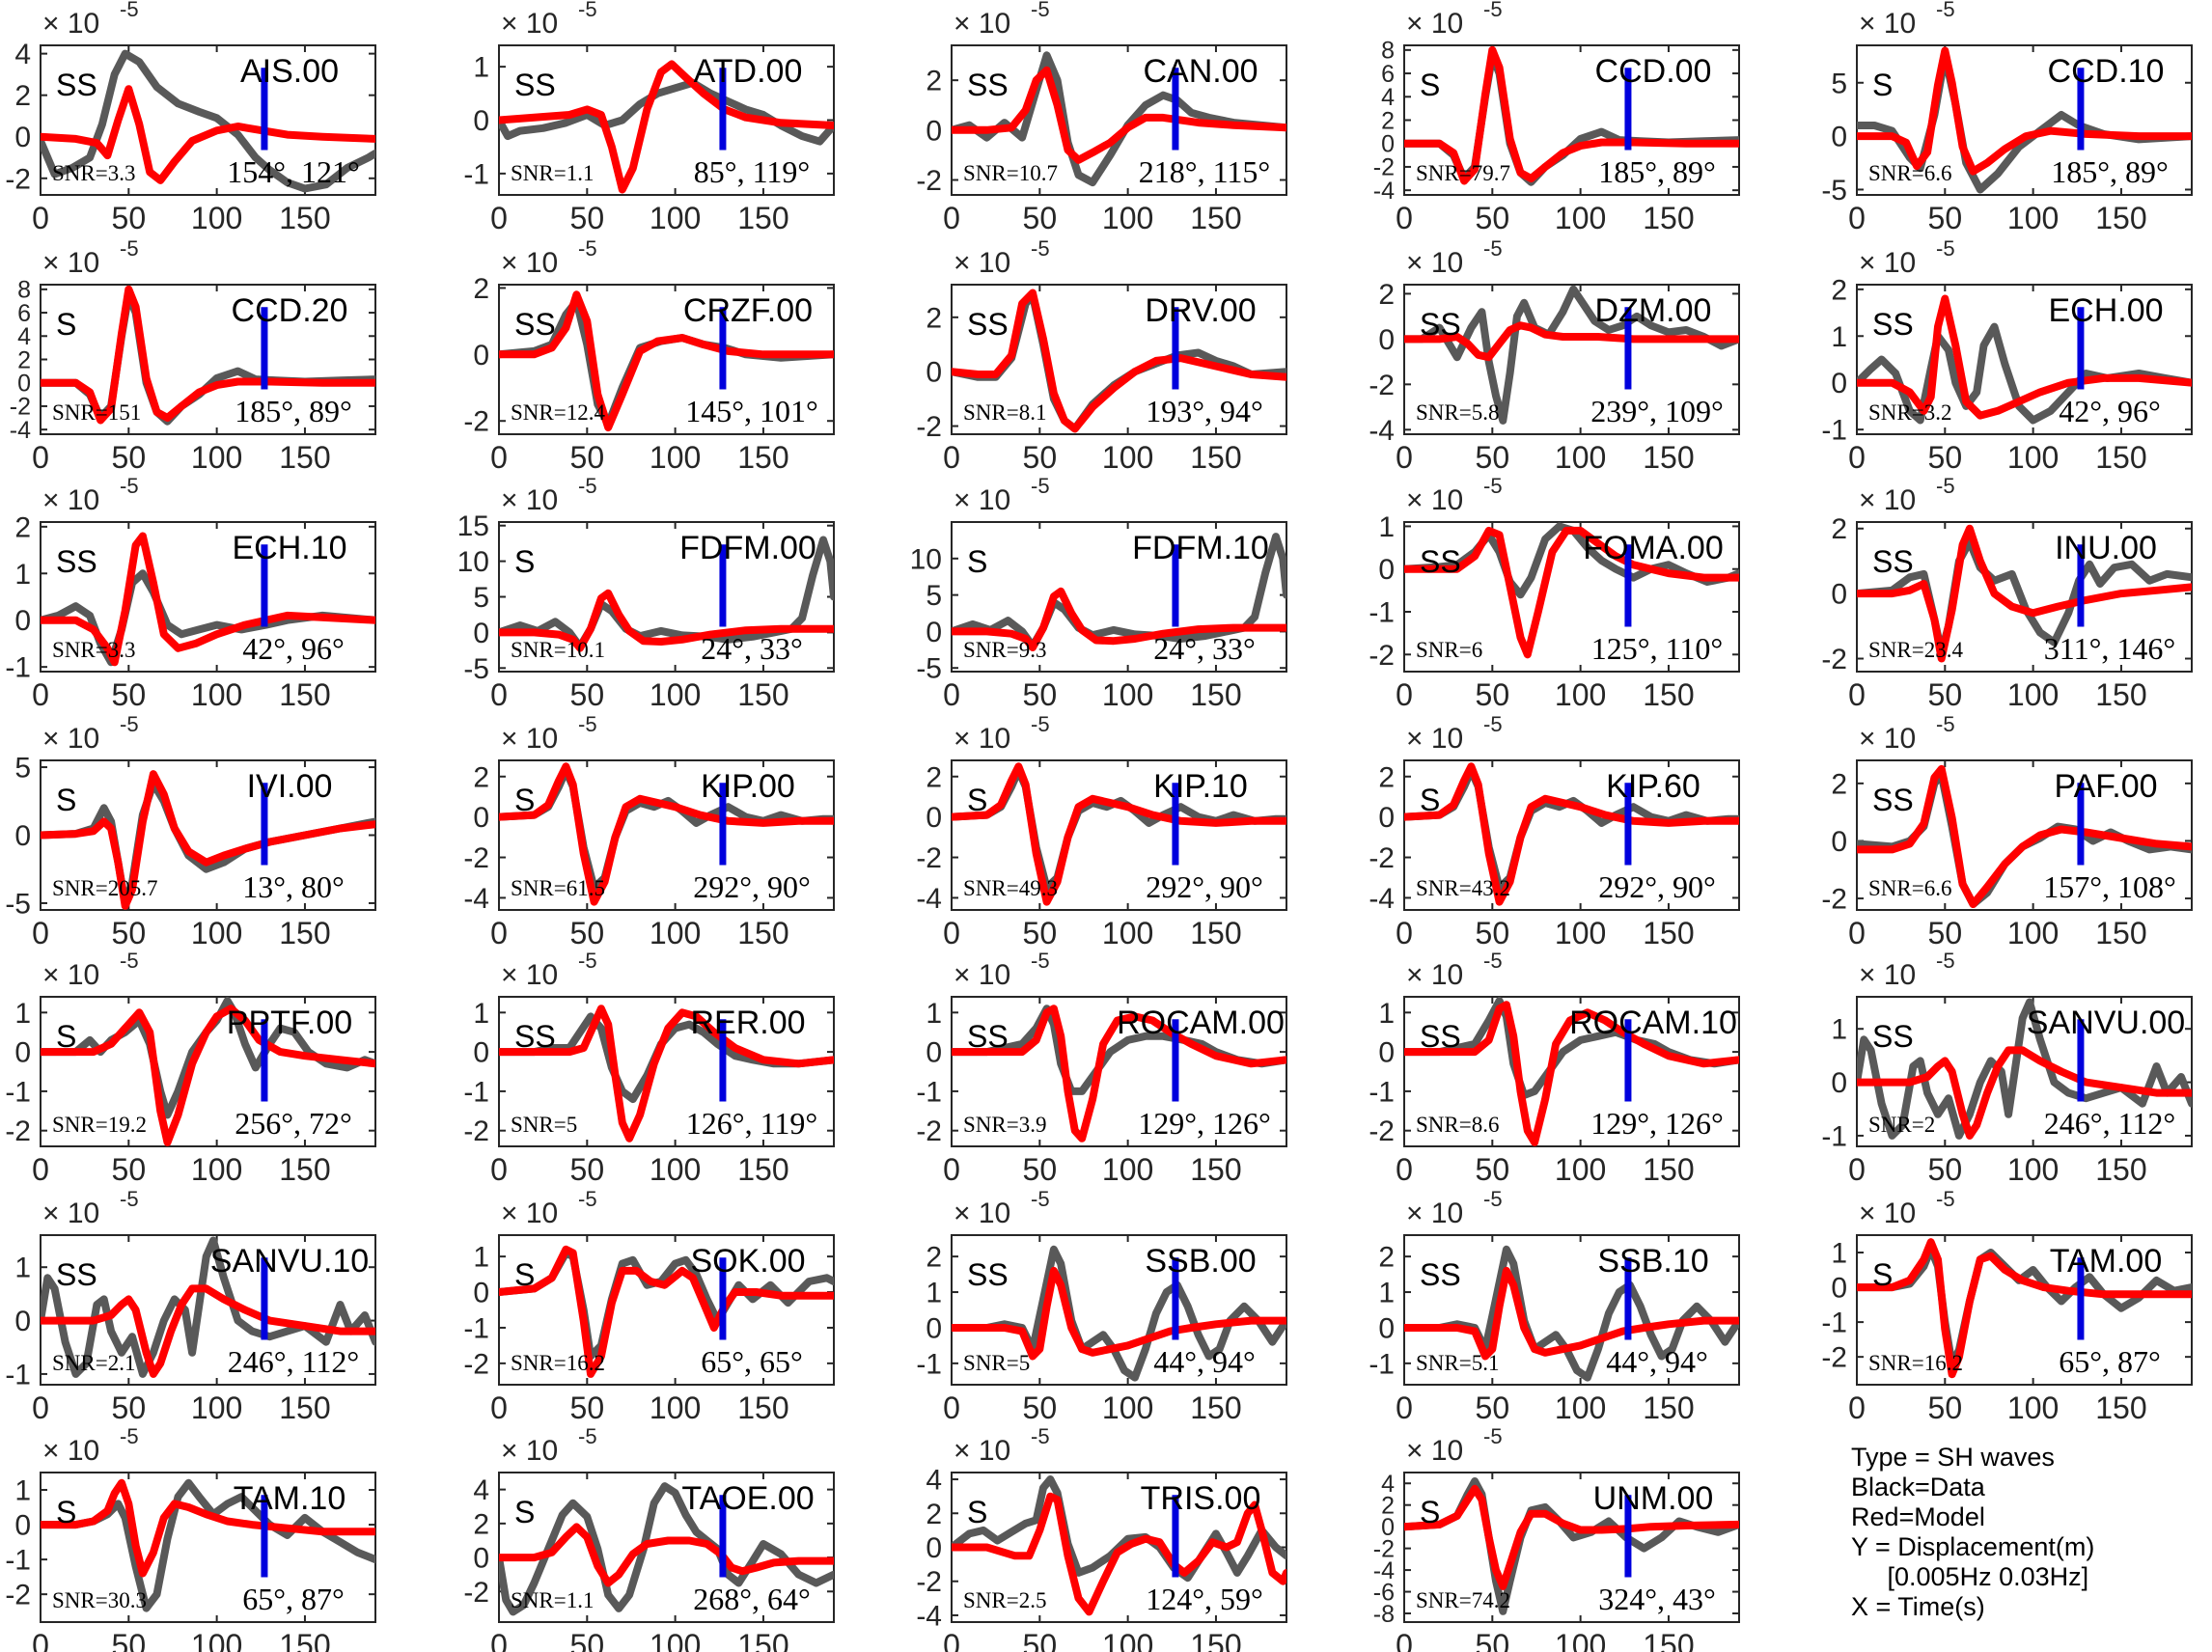 Image resolution: width=2212 pixels, height=1652 pixels. I want to click on legend-model: Red=Model, so click(1918, 1516).